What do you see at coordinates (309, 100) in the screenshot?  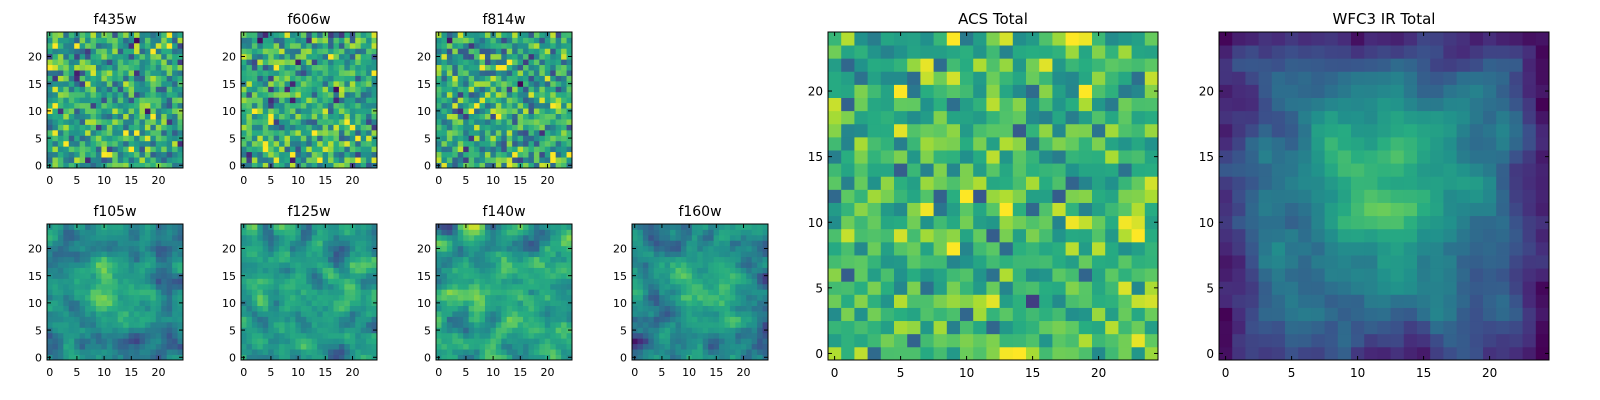 I see `axes-frame-f606w` at bounding box center [309, 100].